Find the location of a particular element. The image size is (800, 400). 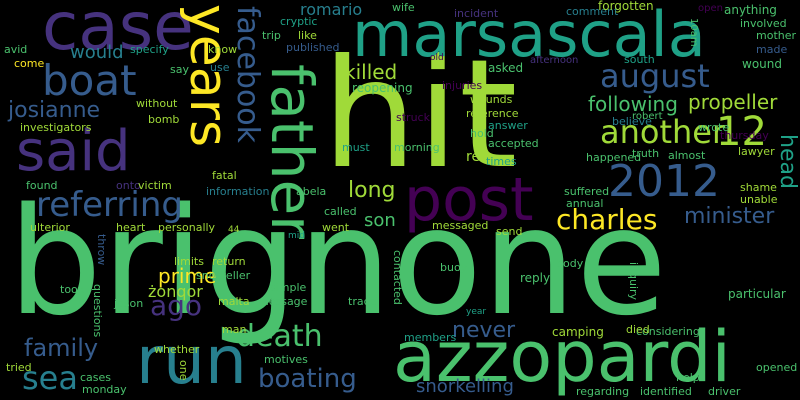

word-say: say is located at coordinates (179, 69).